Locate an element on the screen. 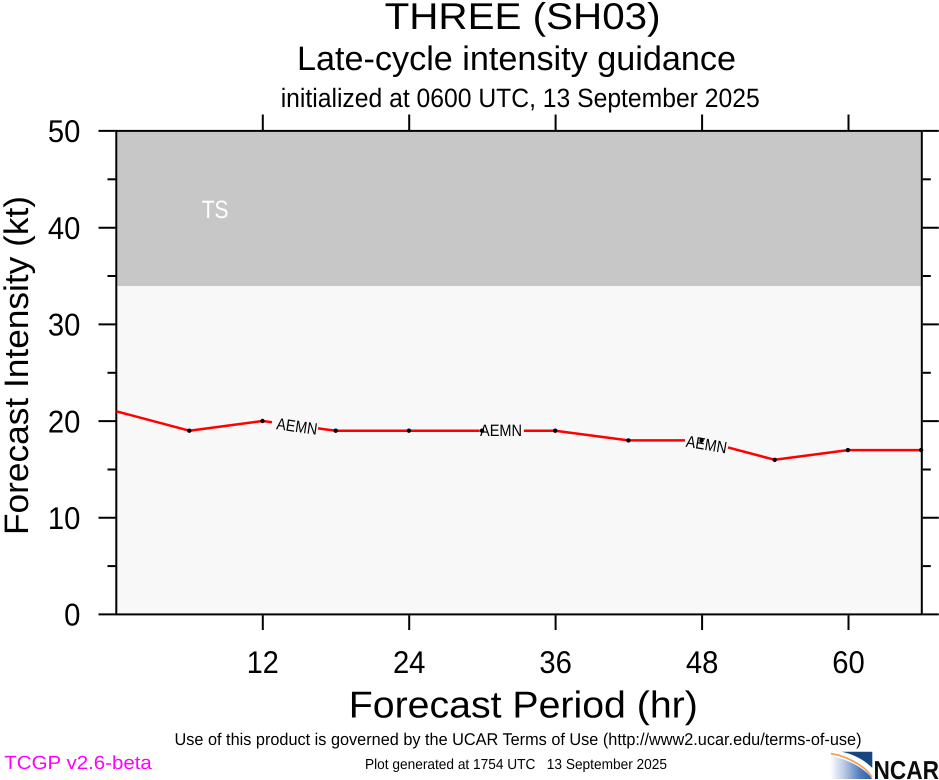  svg-text: 50 is located at coordinates (64, 131).